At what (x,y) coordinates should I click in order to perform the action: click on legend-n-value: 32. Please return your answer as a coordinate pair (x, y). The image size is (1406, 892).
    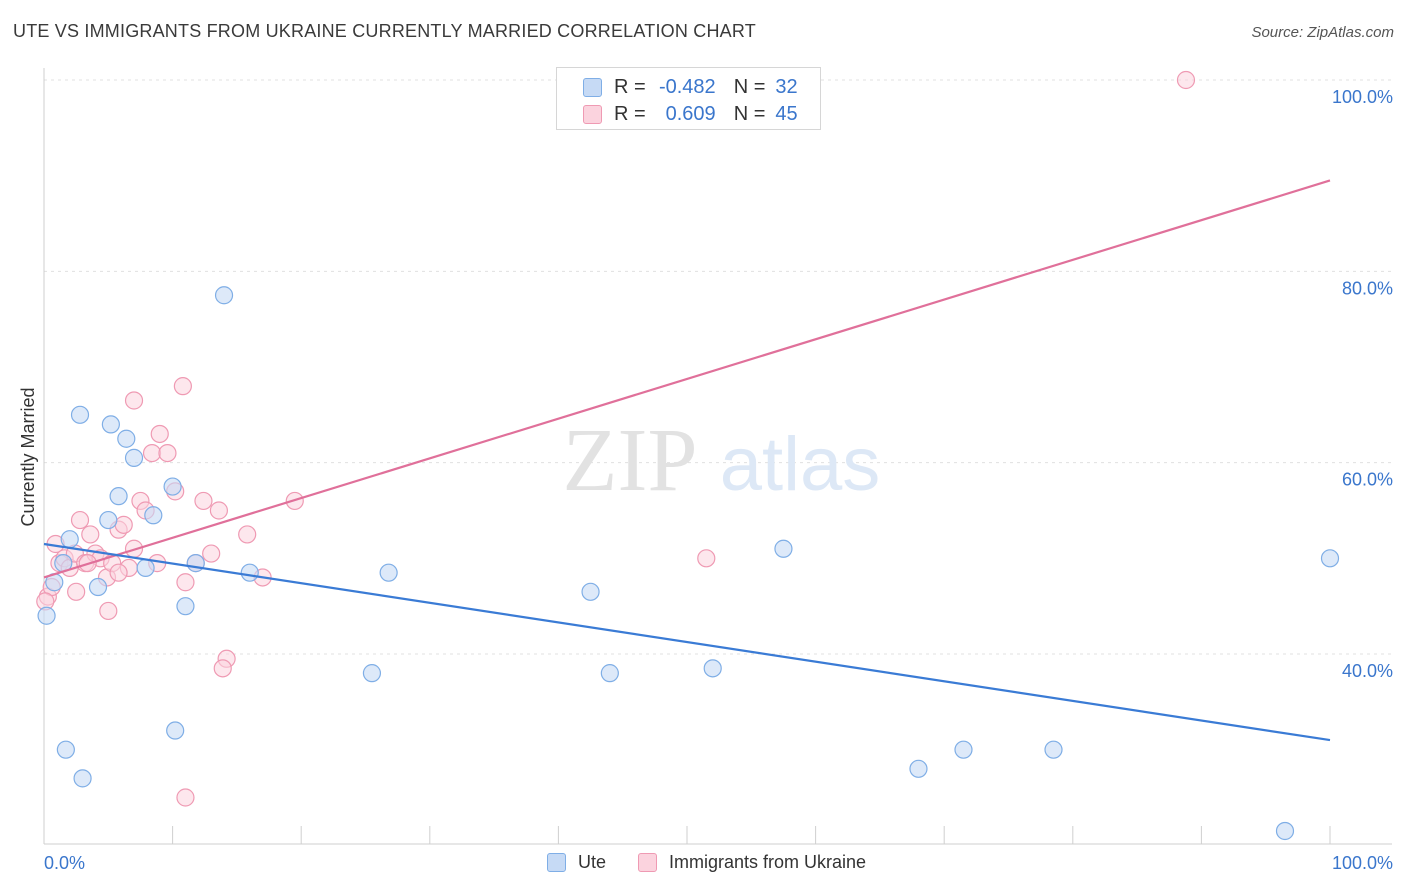
    Looking at the image, I should click on (786, 86).